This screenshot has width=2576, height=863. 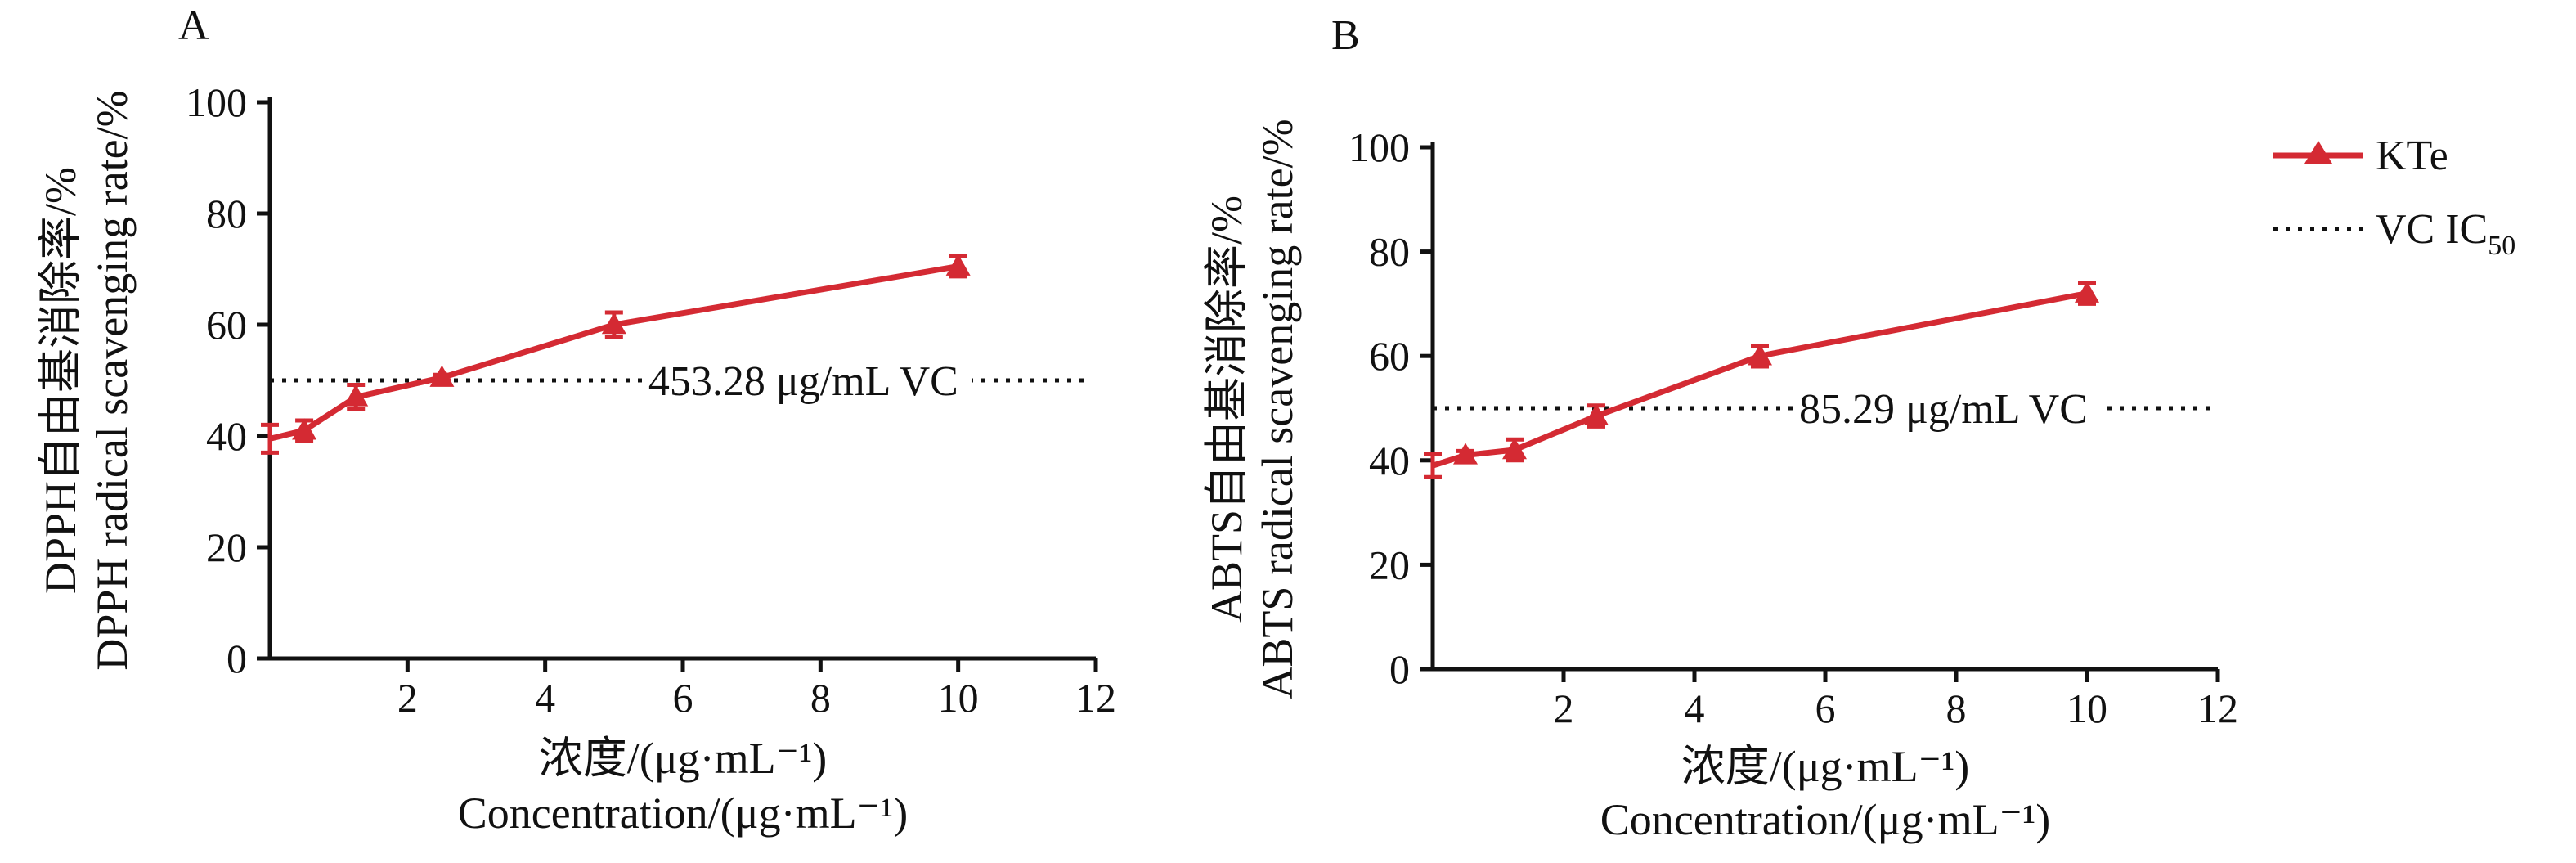 What do you see at coordinates (2432, 230) in the screenshot?
I see `legend-vc-label-main: VC IC` at bounding box center [2432, 230].